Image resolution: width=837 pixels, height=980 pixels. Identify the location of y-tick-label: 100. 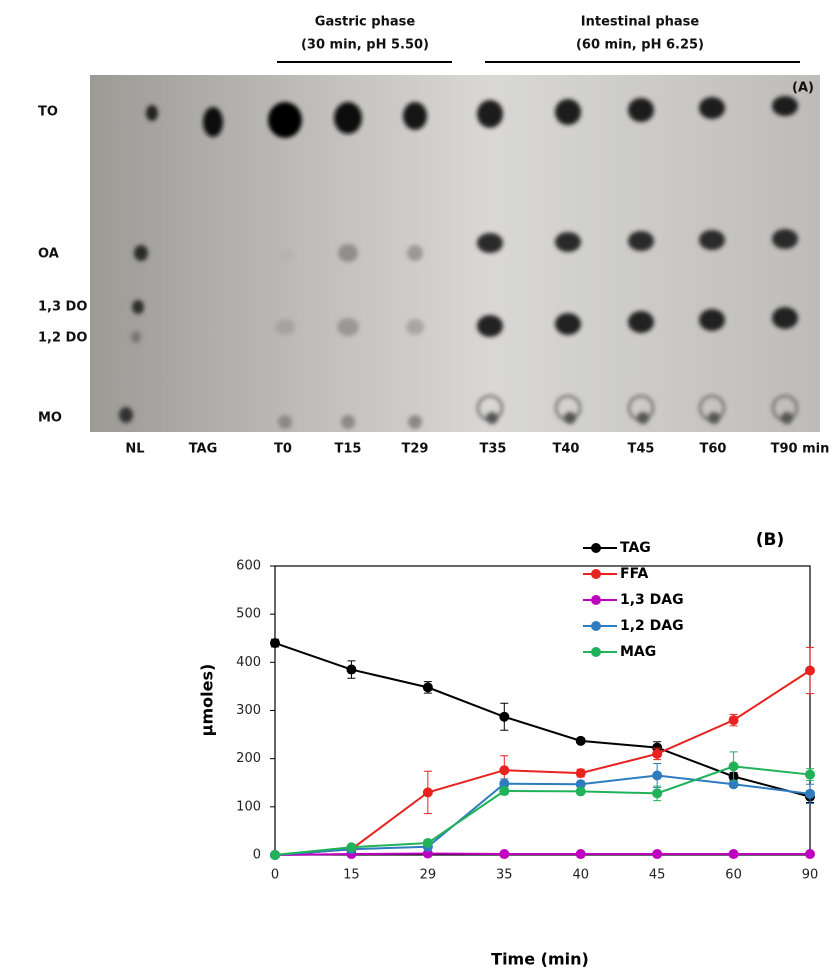
(248, 806).